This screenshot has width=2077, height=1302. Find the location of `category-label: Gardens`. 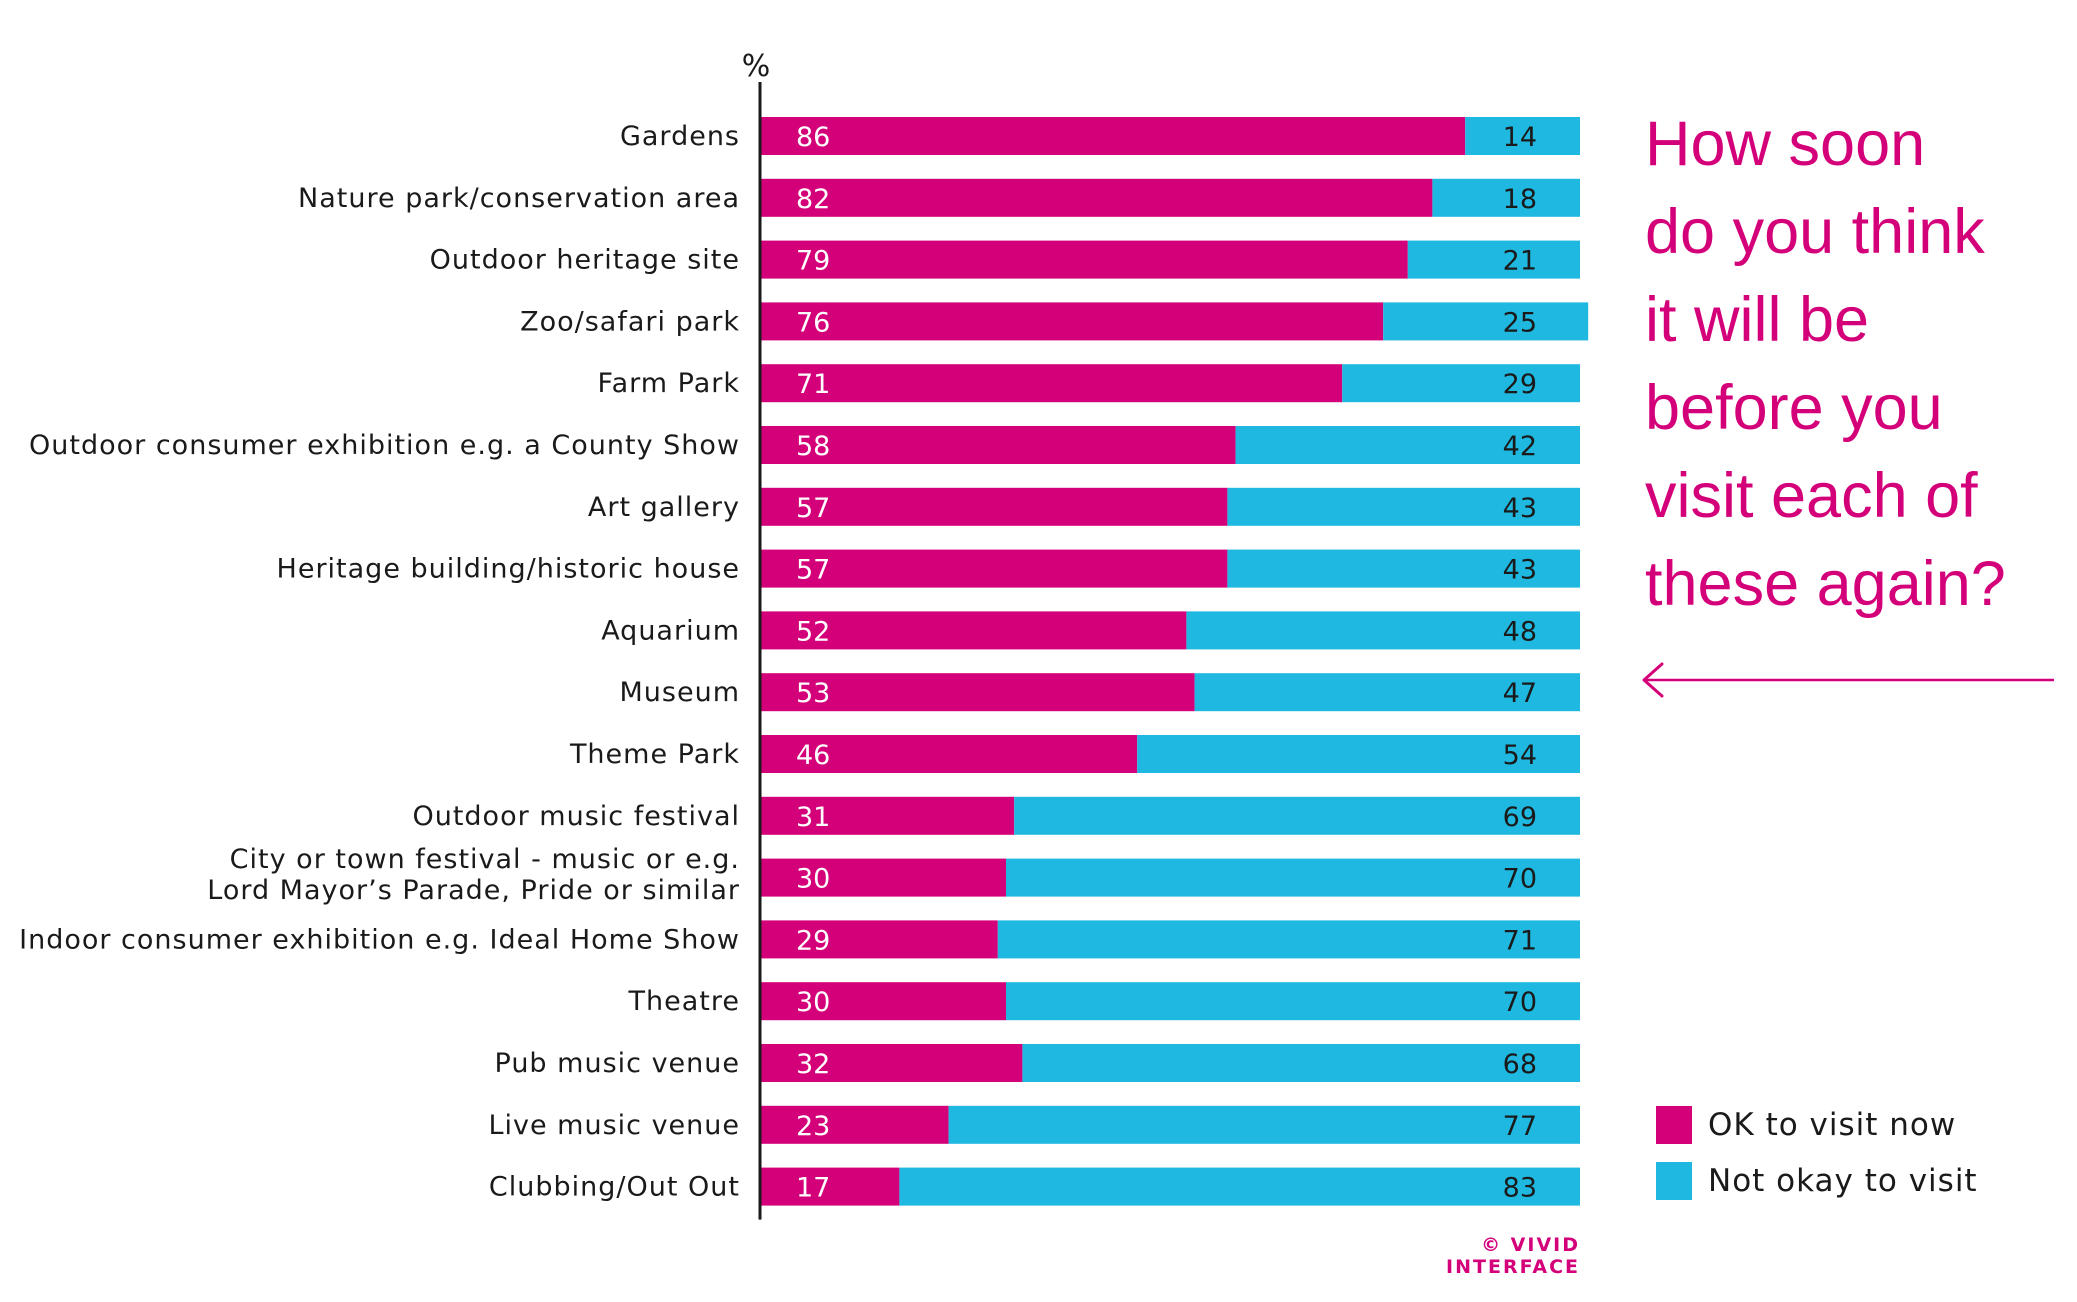

category-label: Gardens is located at coordinates (680, 136).